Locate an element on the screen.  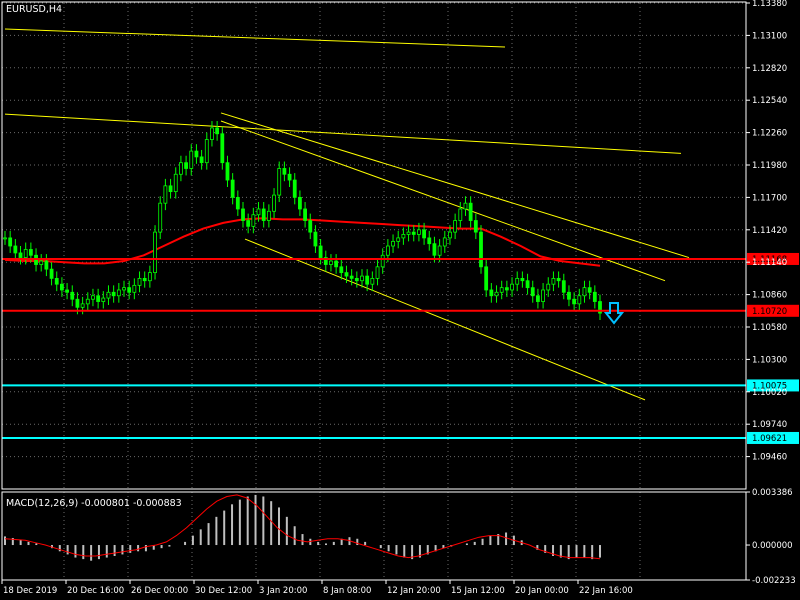
price-level-label: 1.11168 is located at coordinates (769, 260).